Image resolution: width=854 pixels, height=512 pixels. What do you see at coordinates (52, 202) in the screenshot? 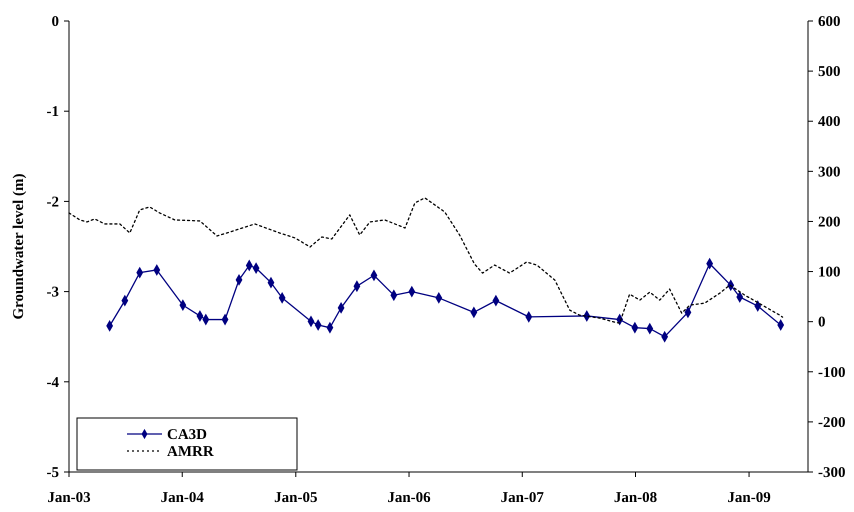
I see `y-tick-label: -2` at bounding box center [52, 202].